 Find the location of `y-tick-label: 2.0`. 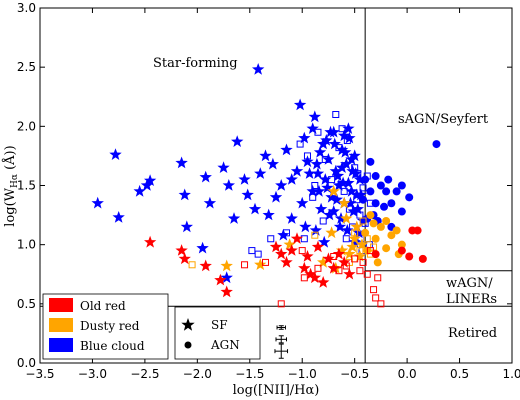

y-tick-label: 2.0 is located at coordinates (26, 126).